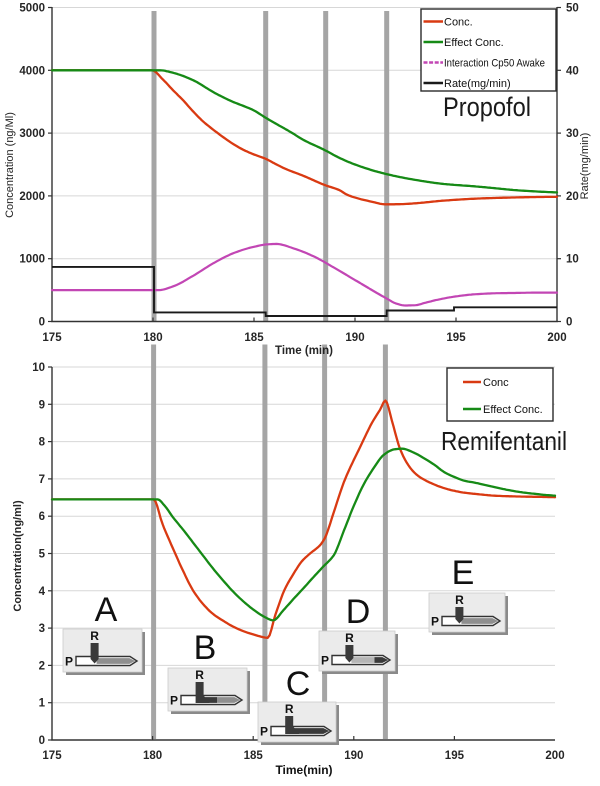 The height and width of the screenshot is (786, 600). Describe the element at coordinates (42, 555) in the screenshot. I see `svg-text: 5` at that location.